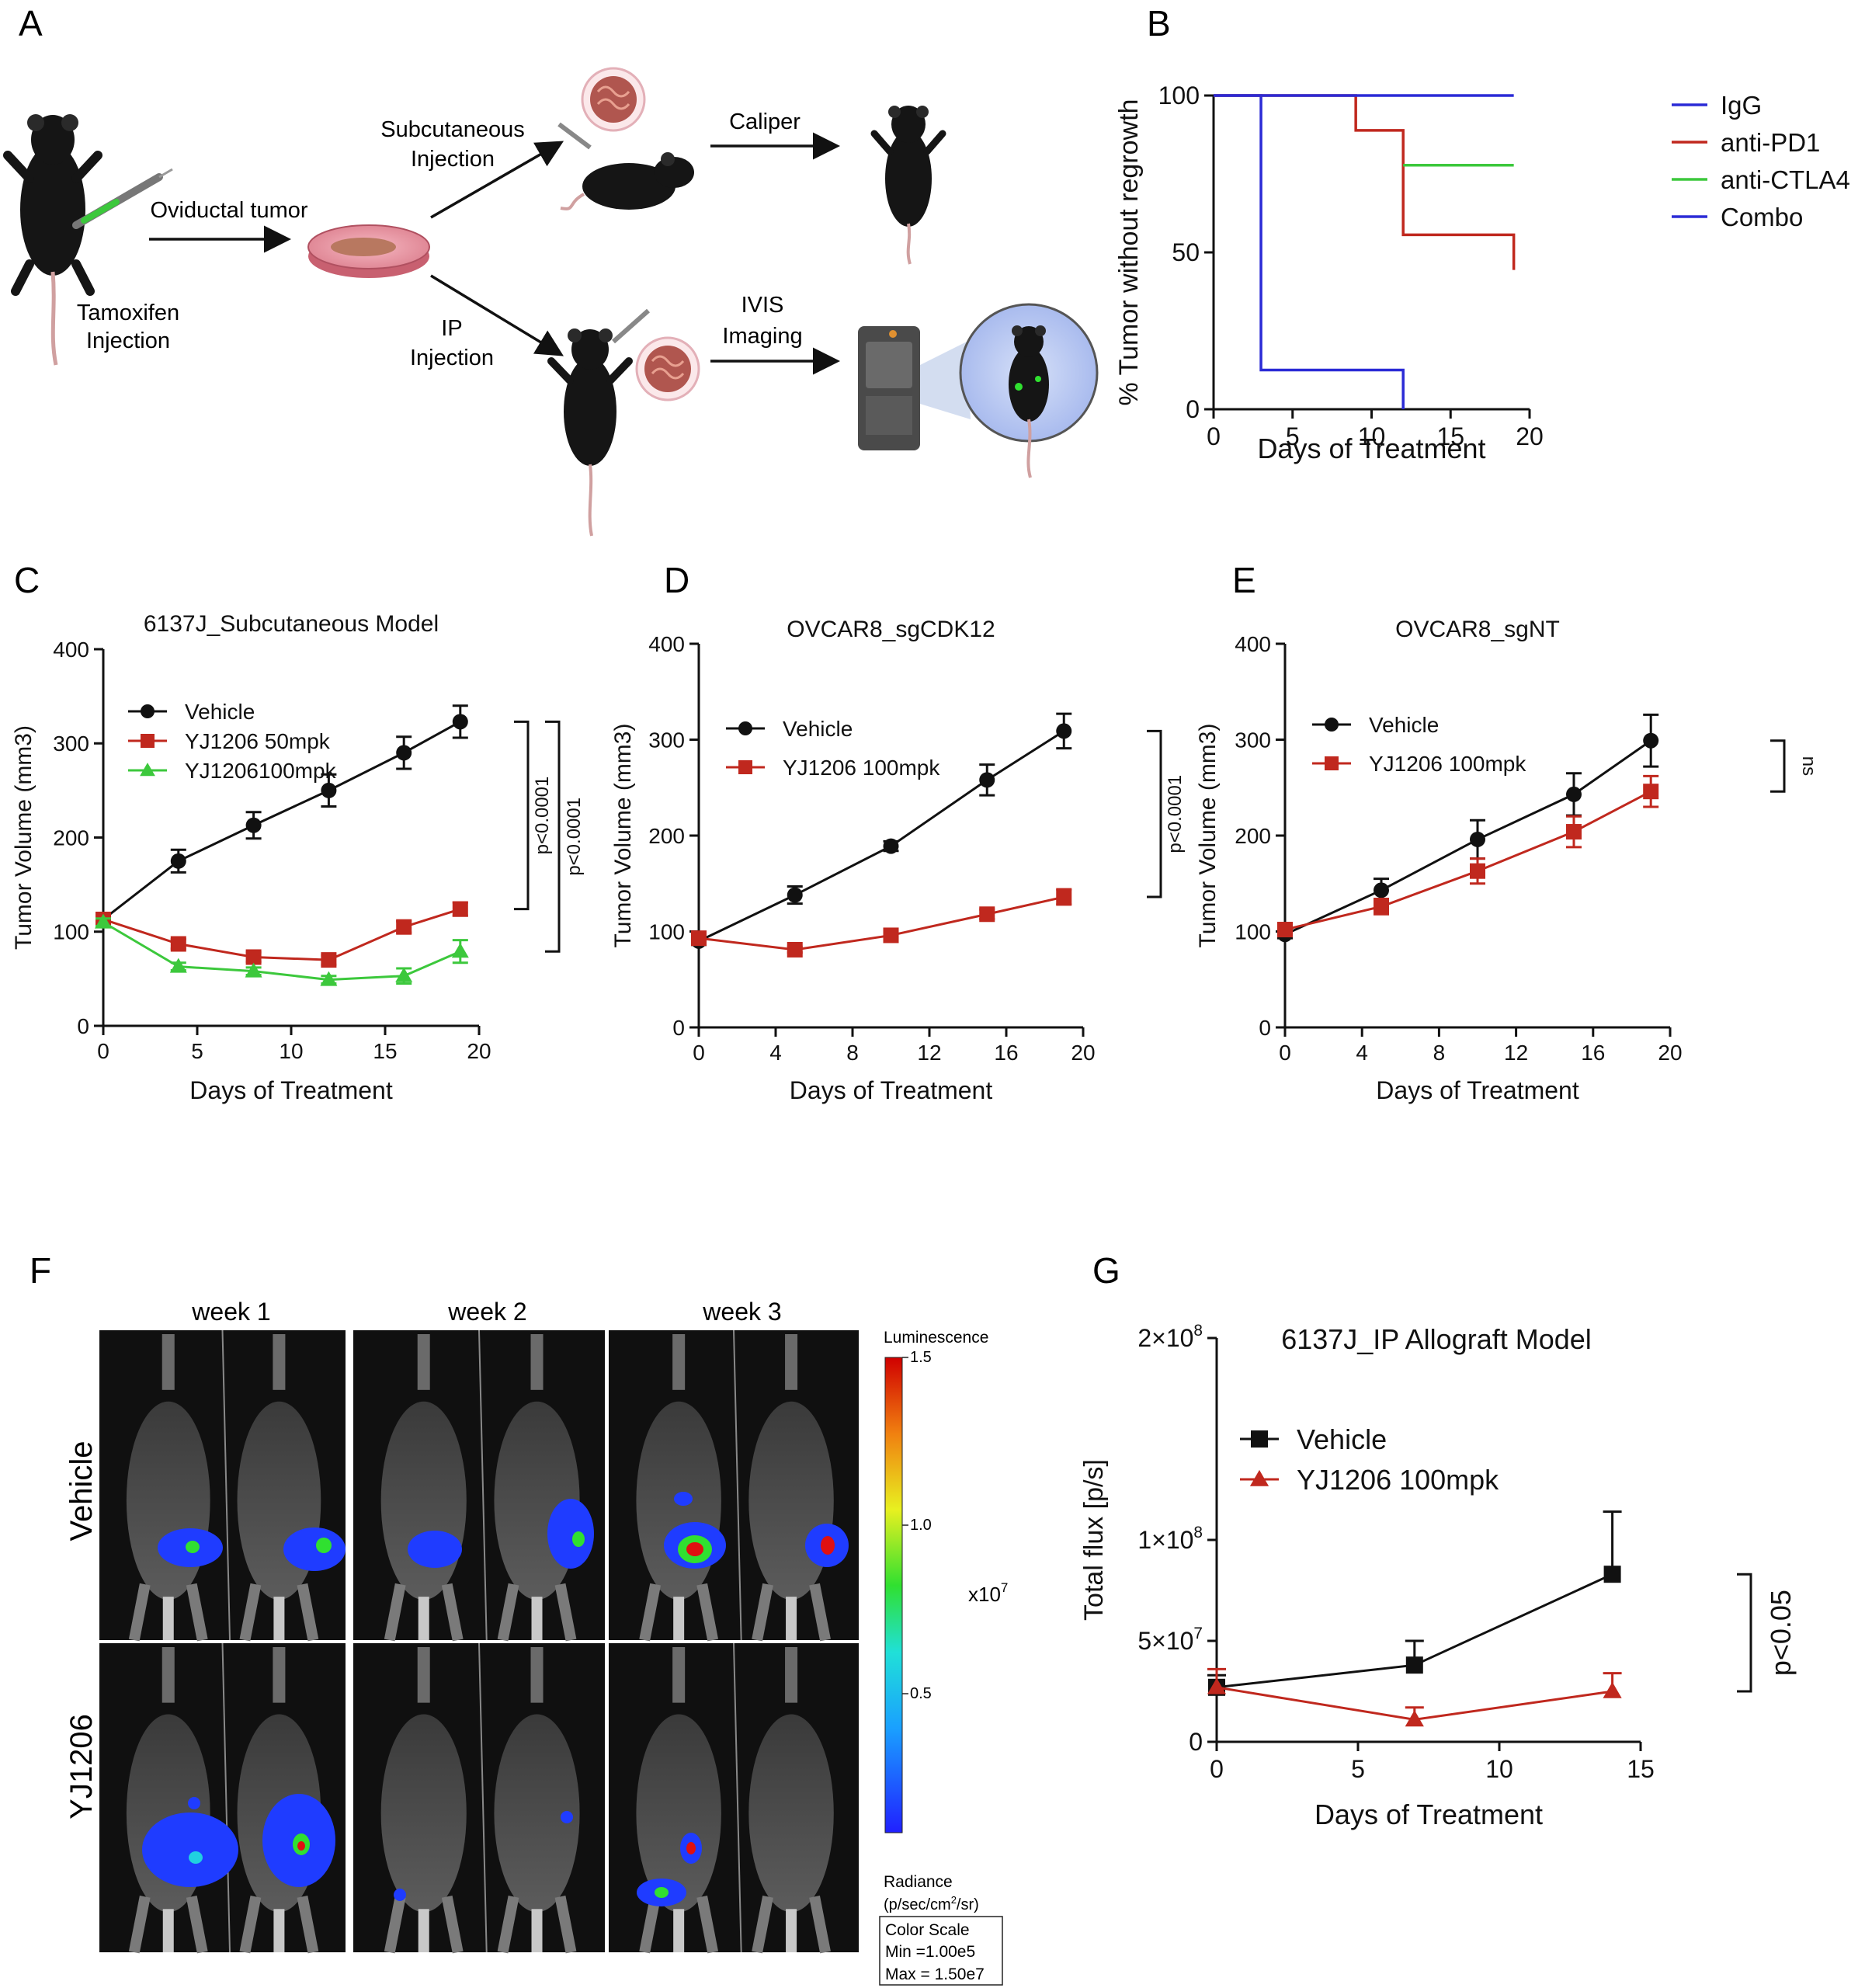 The image size is (1865, 1988). I want to click on legend-label: IgG, so click(1741, 106).